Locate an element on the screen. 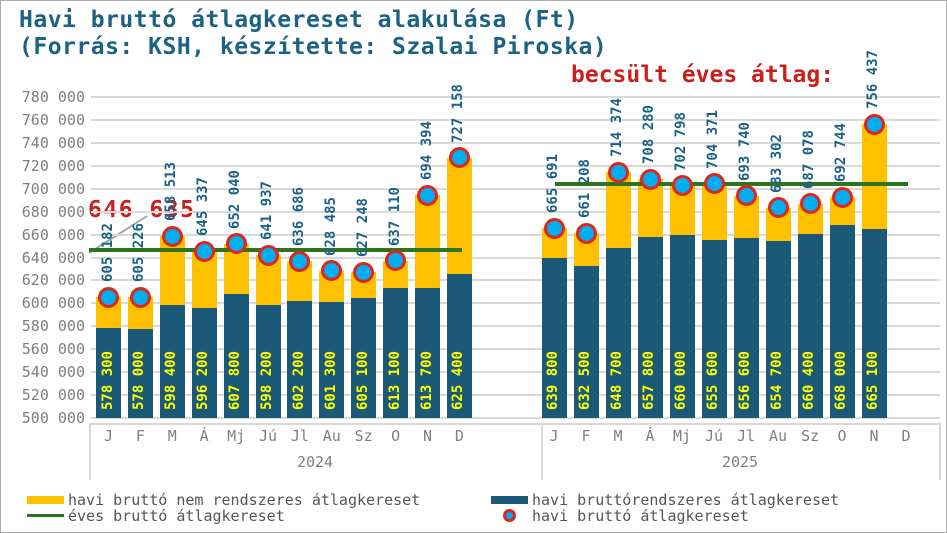 This screenshot has width=947, height=533. estimated-annual-average-annotation: becsült éves átlag: is located at coordinates (703, 75).